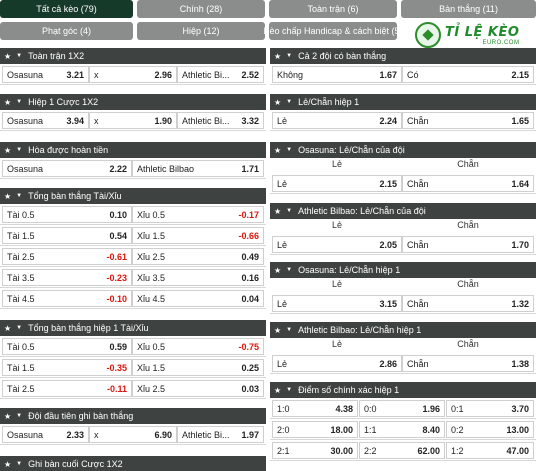  I want to click on odds-cell: x 1.90, so click(133, 120).